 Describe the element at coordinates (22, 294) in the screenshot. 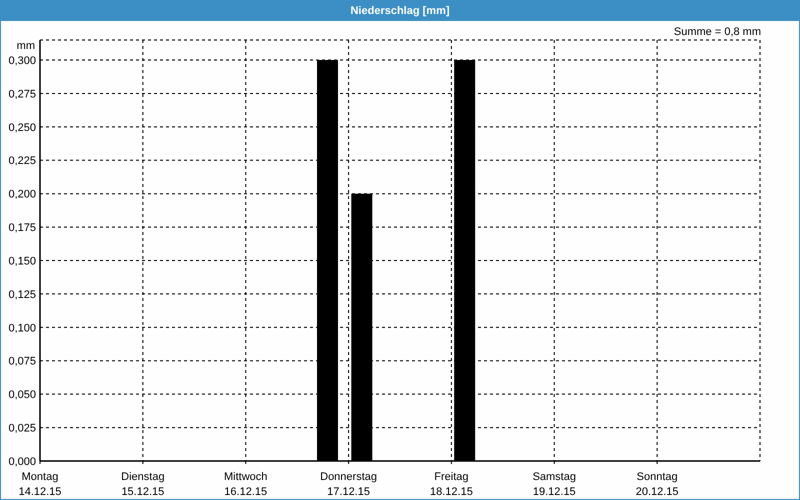

I see `y-tick-label: 0,125` at that location.